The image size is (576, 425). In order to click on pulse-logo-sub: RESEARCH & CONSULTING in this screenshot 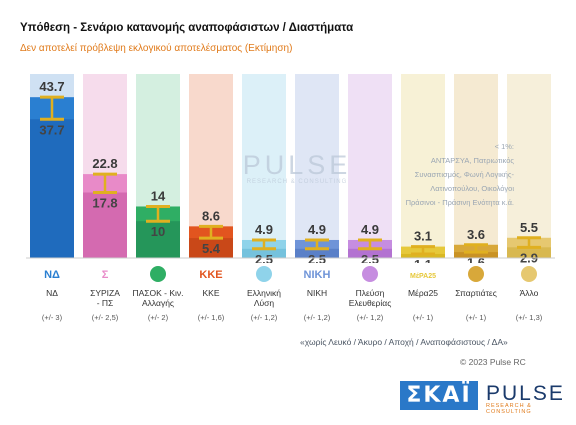, I will do `click(509, 409)`.